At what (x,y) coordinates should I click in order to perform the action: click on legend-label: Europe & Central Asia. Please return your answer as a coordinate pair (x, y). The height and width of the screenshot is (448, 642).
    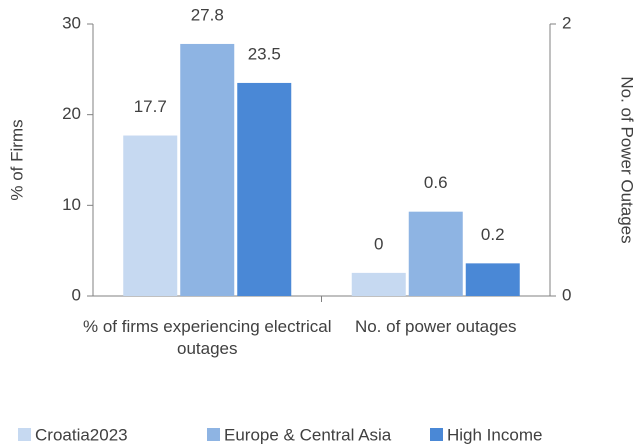
    Looking at the image, I should click on (308, 434).